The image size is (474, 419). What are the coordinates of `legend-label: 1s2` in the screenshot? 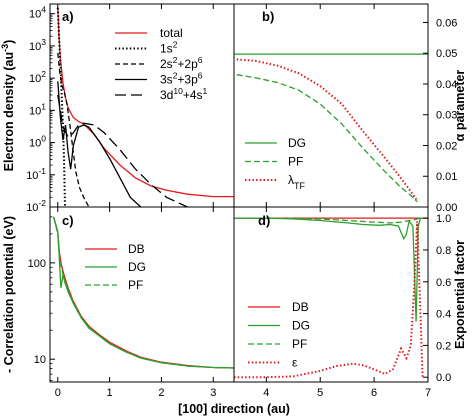 It's located at (169, 48).